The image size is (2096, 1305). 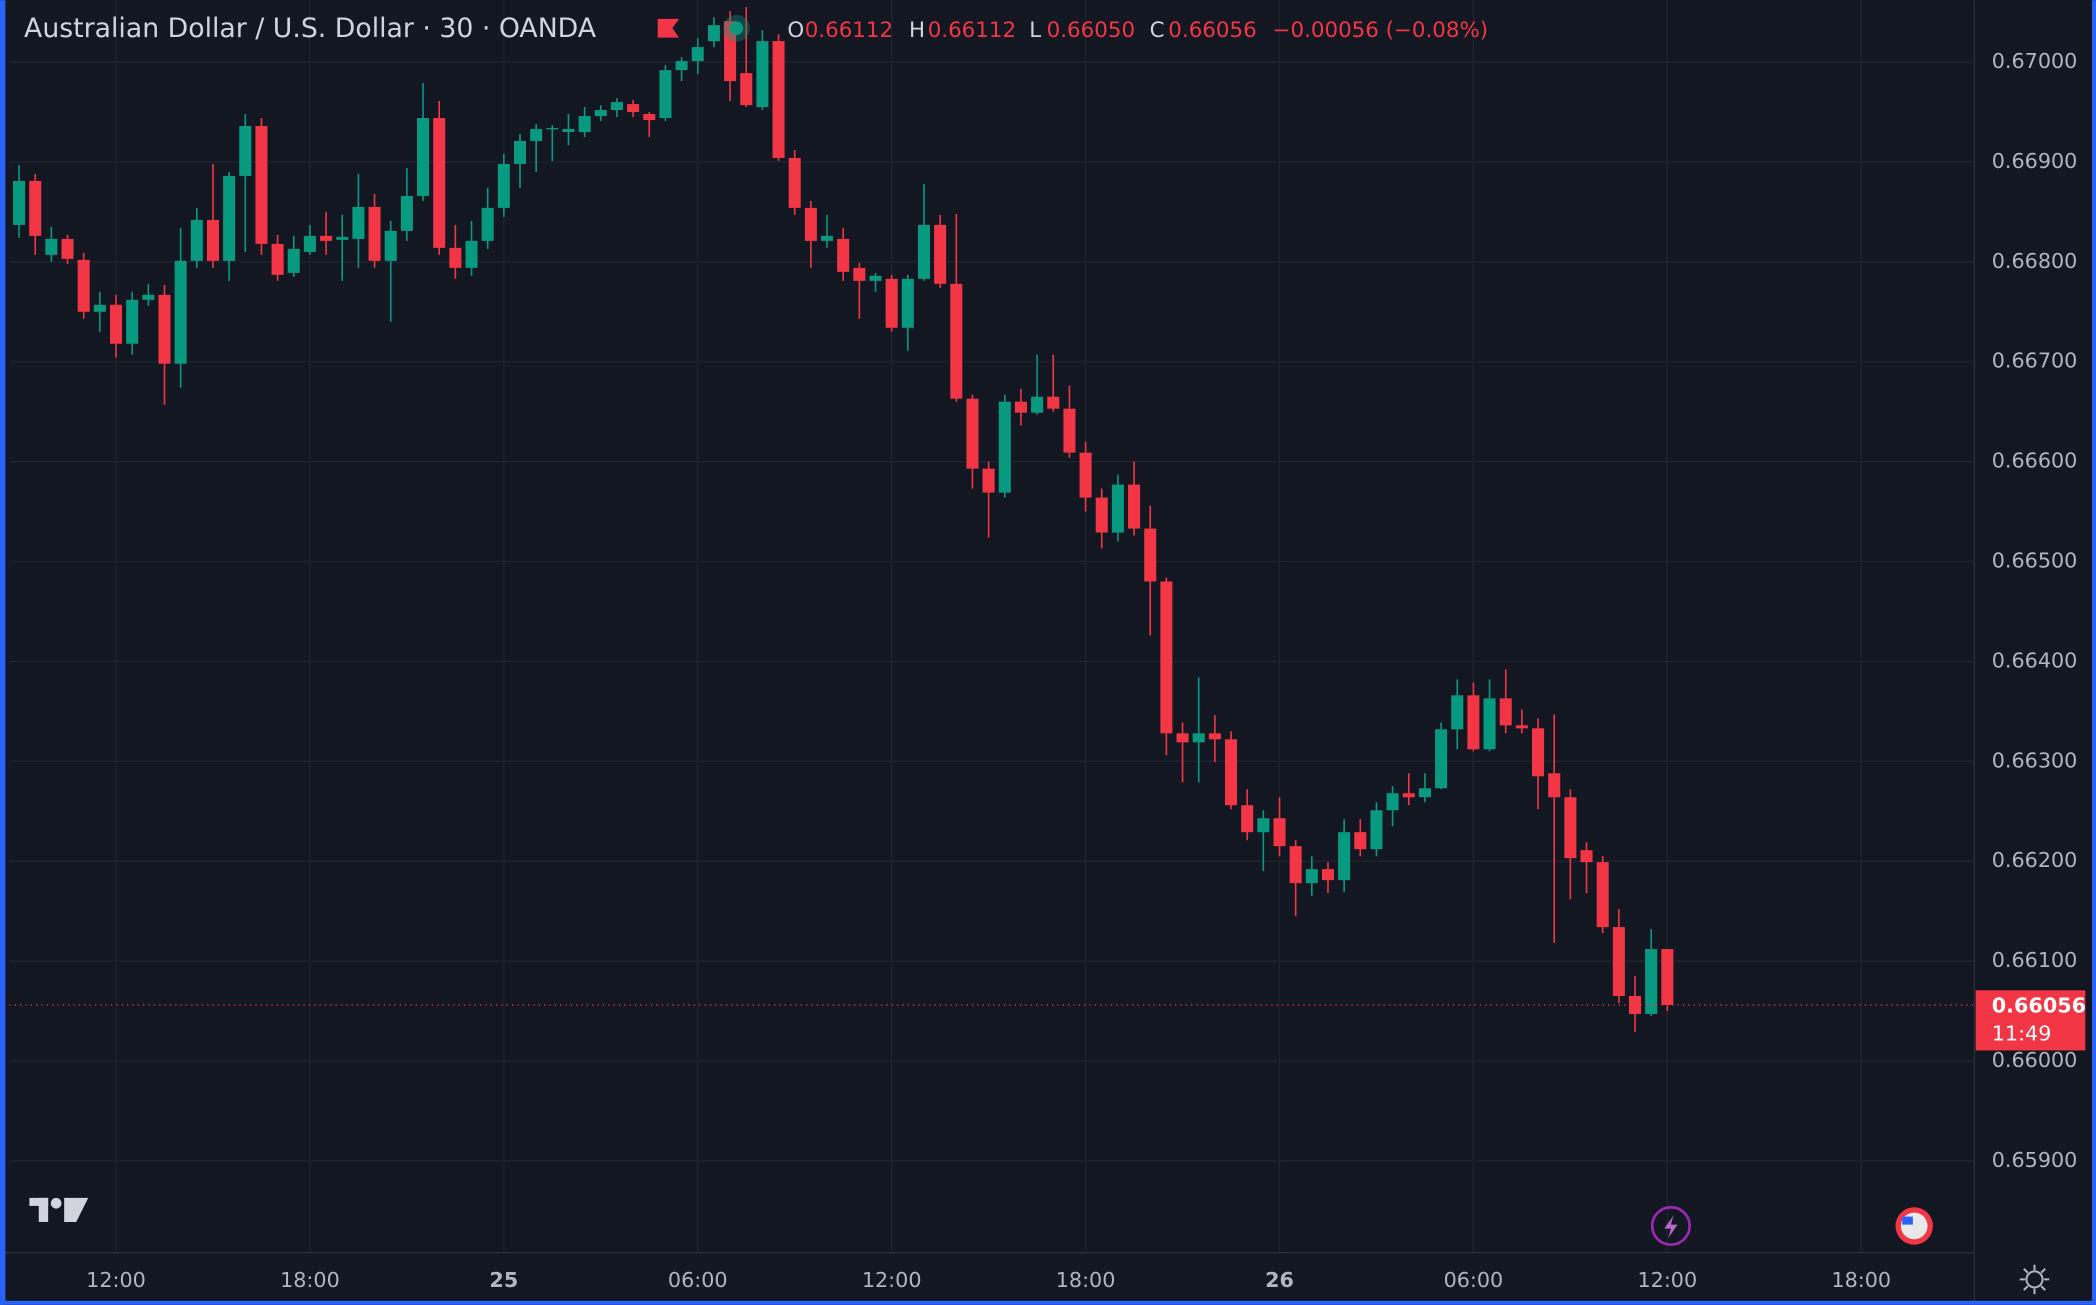 What do you see at coordinates (736, 28) in the screenshot?
I see `status-dot` at bounding box center [736, 28].